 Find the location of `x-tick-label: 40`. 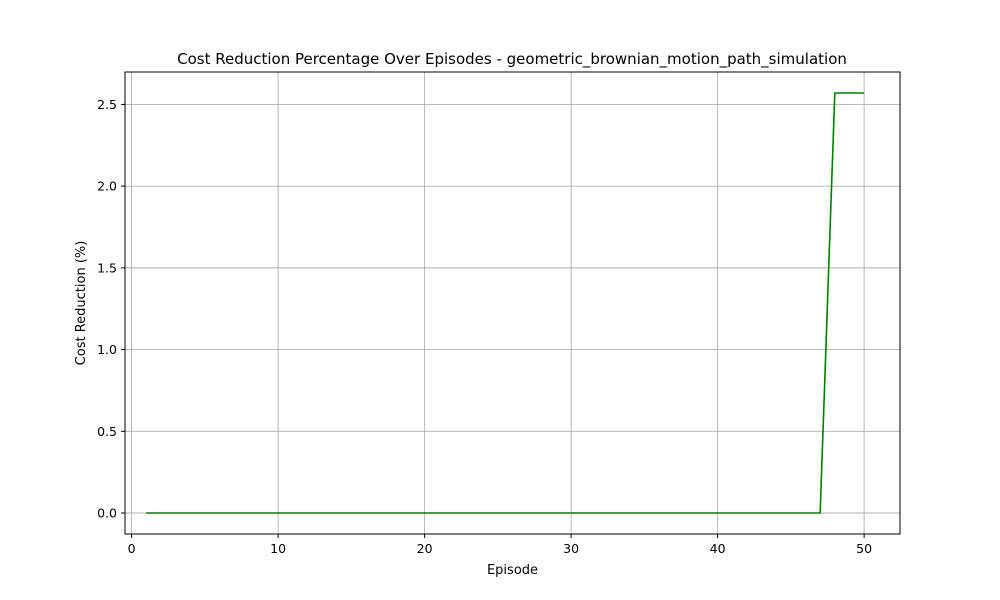

x-tick-label: 40 is located at coordinates (718, 548).